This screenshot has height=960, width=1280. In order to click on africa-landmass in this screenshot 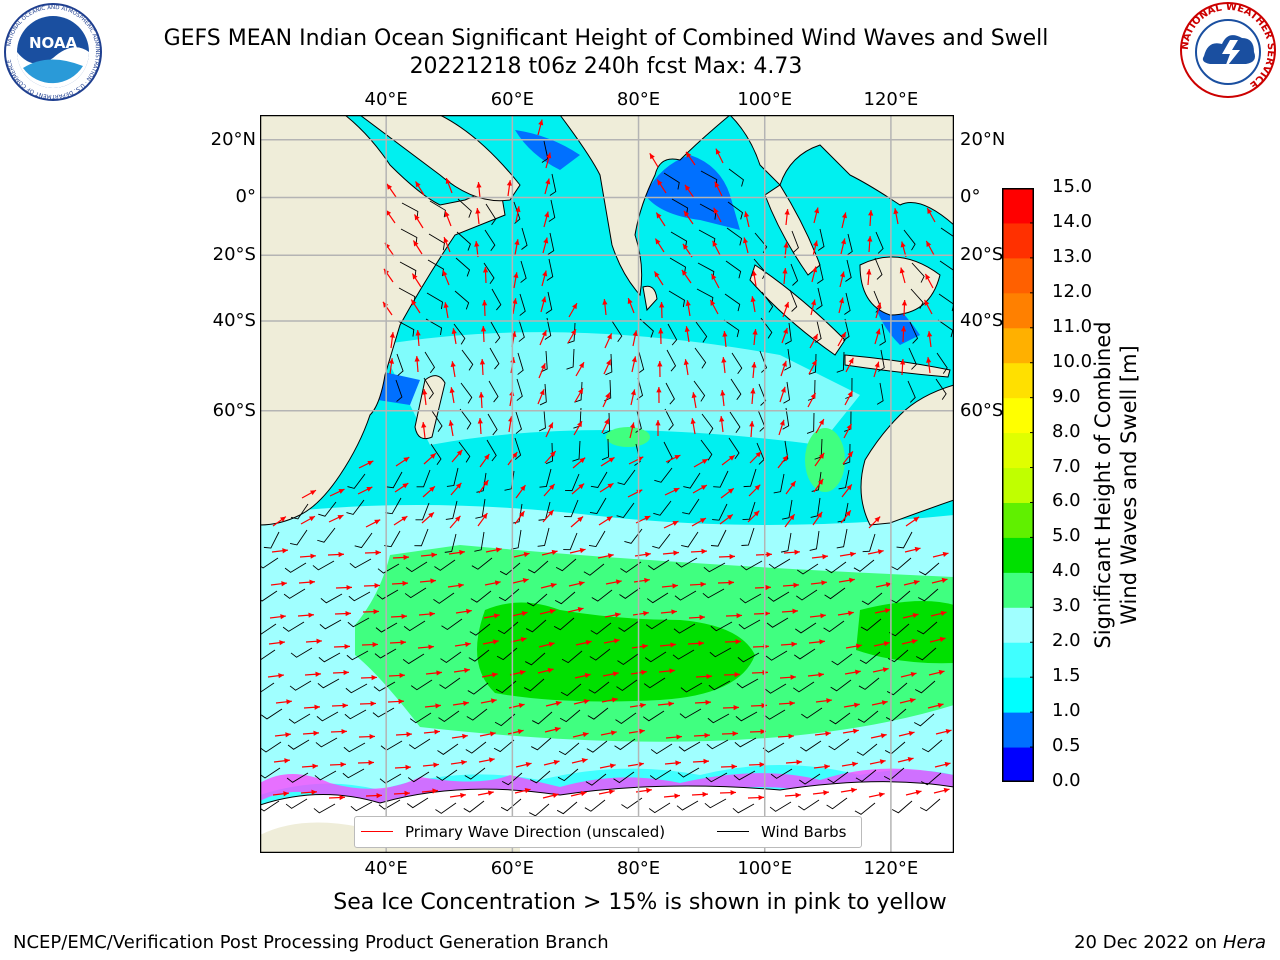, I will do `click(383, 320)`.